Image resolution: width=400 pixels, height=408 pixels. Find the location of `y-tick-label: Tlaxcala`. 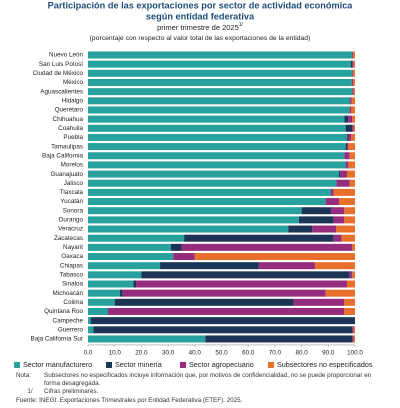

y-tick-label: Tlaxcala is located at coordinates (72, 192).